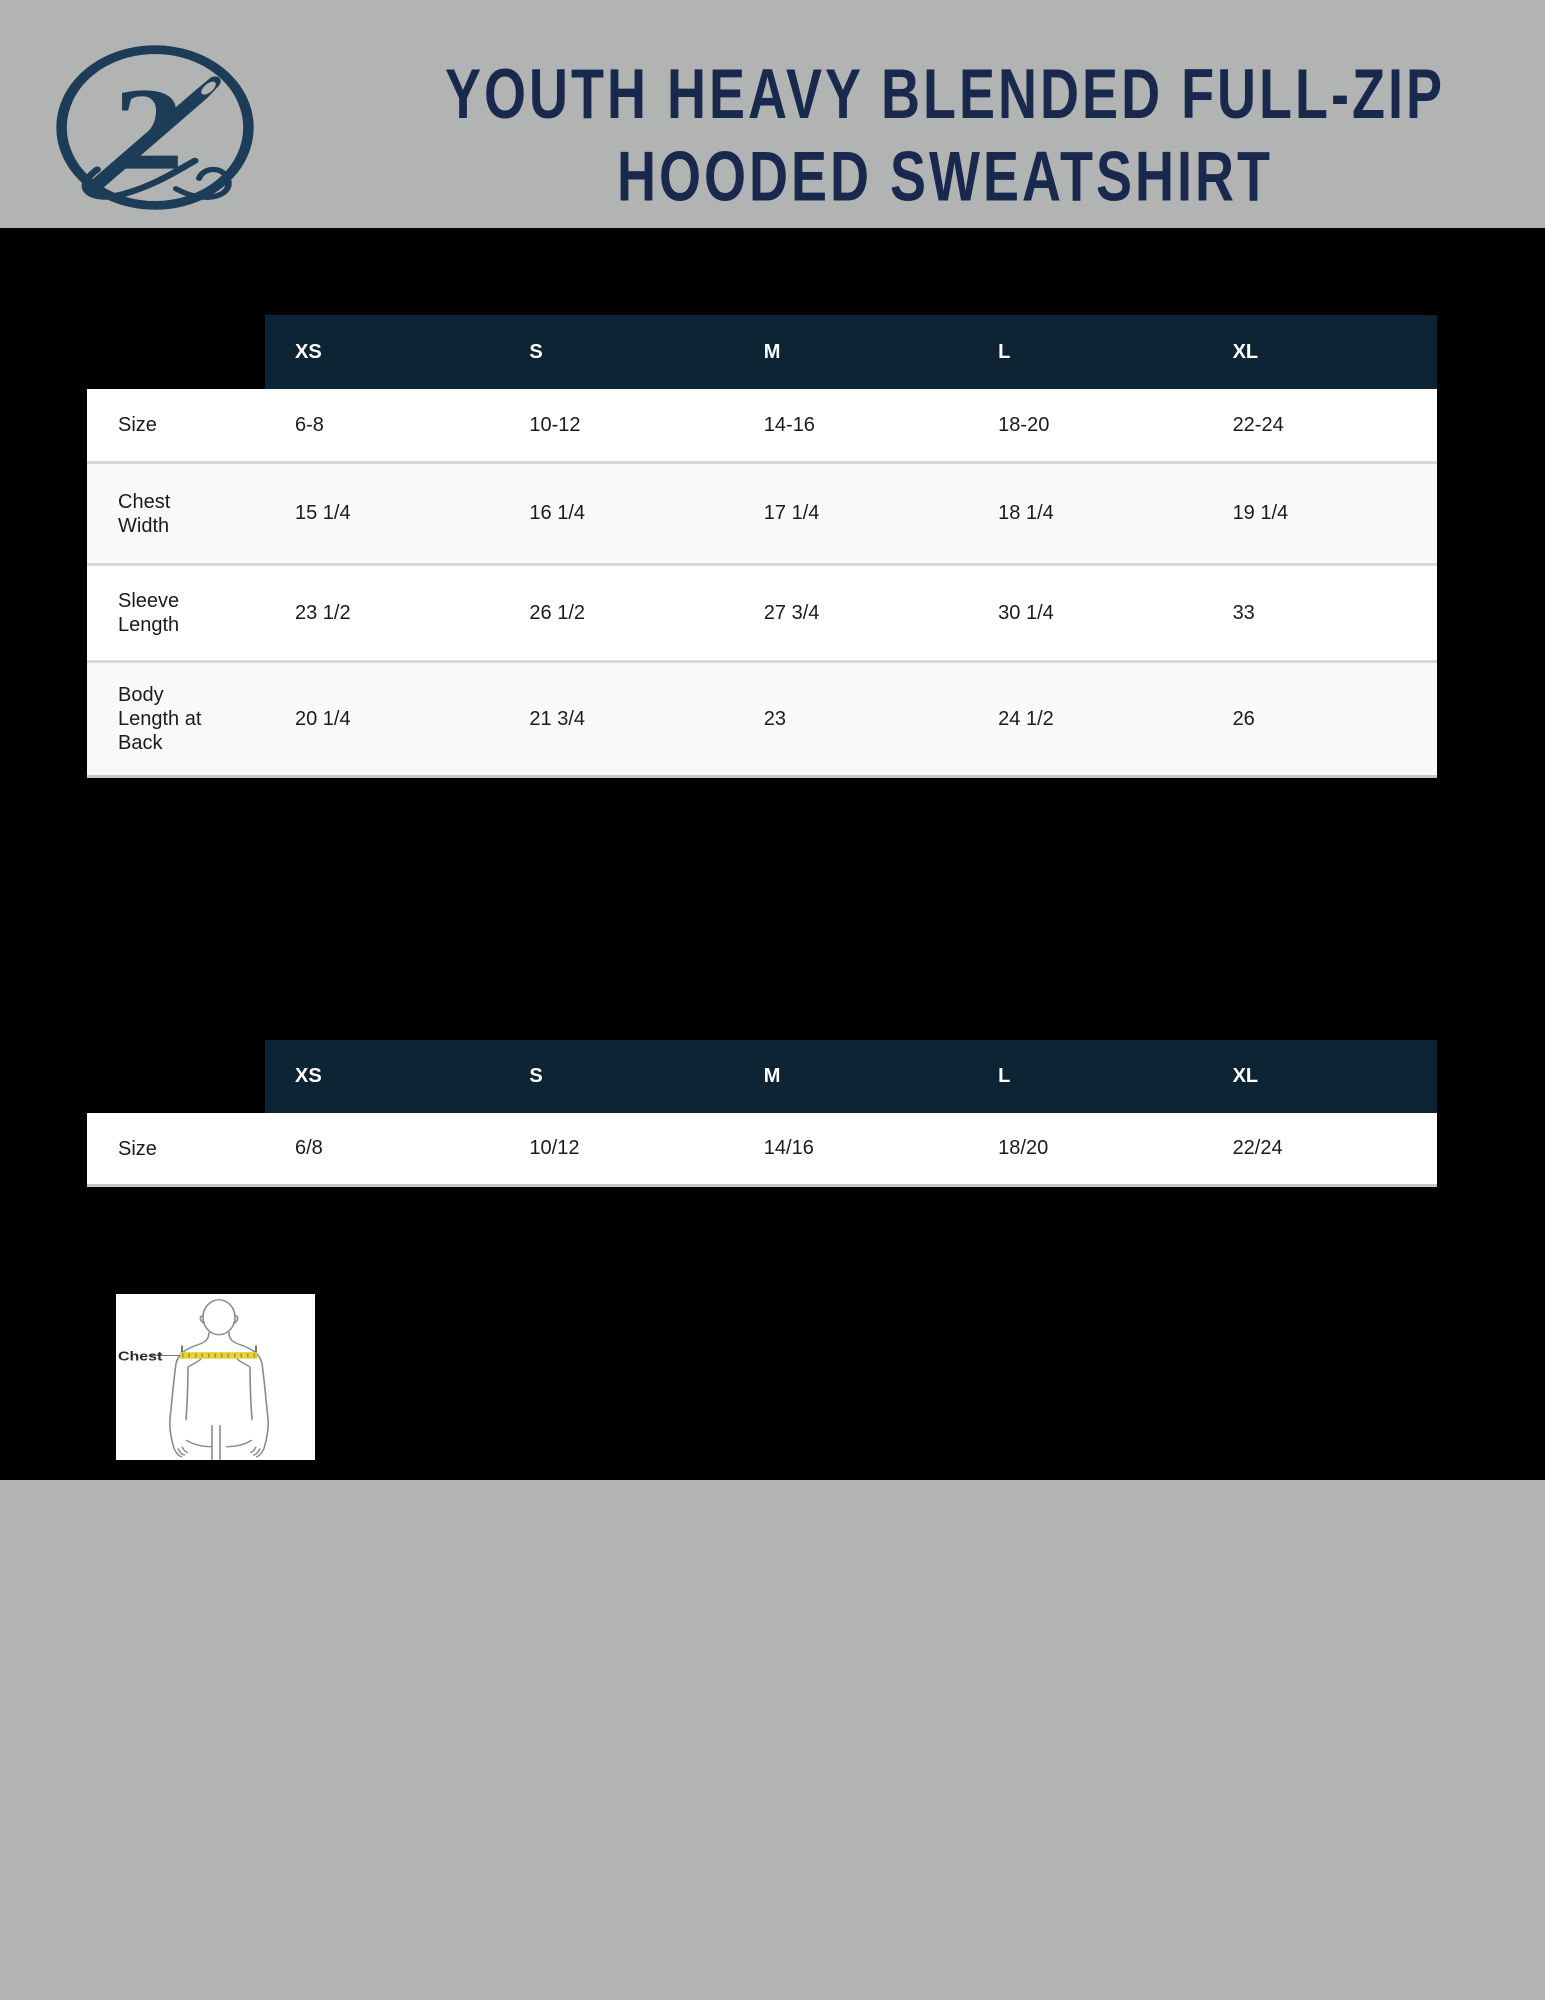 The height and width of the screenshot is (2000, 1545). Describe the element at coordinates (323, 513) in the screenshot. I see `cell-value: 15 1/4` at that location.